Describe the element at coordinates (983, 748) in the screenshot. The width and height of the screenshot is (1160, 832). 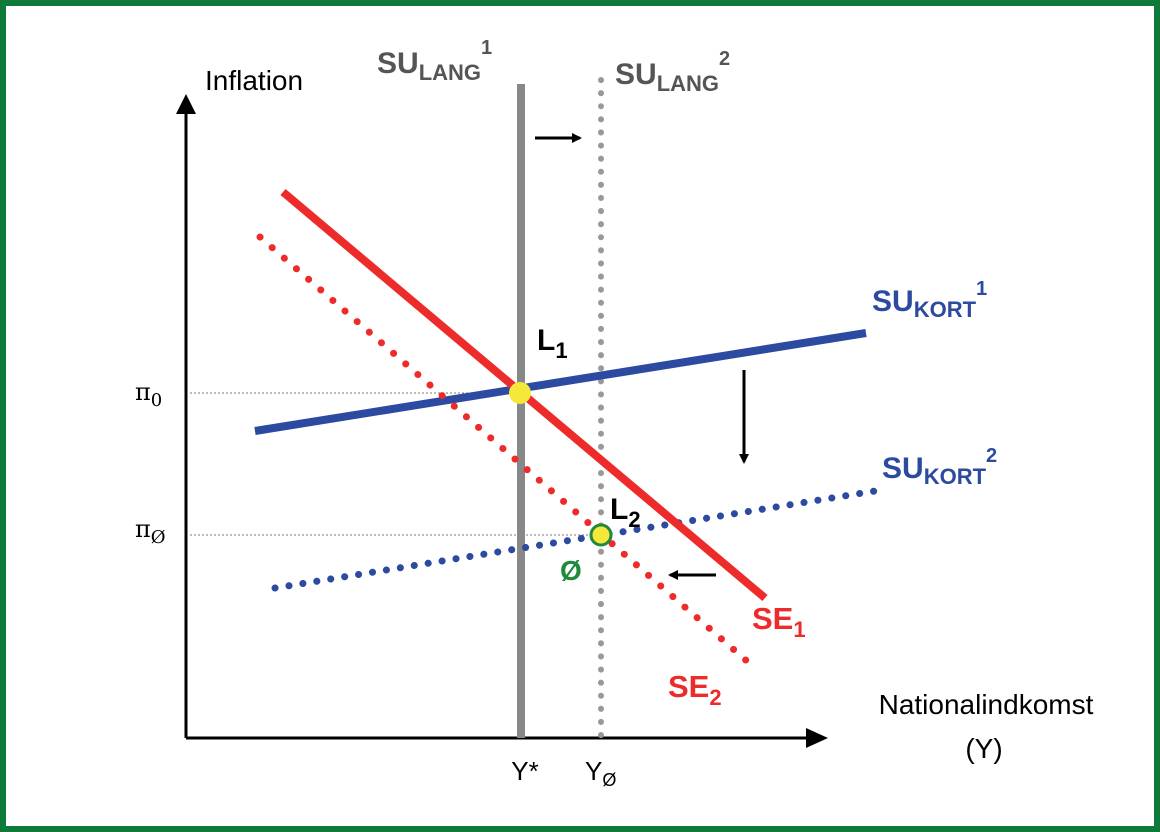
I see `x-axis-title-unit: (Y)` at that location.